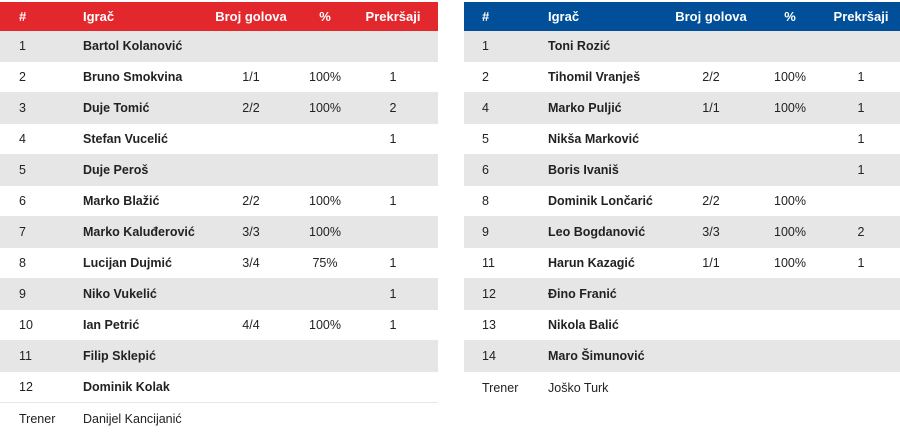 This screenshot has height=434, width=900. What do you see at coordinates (219, 294) in the screenshot?
I see `table-row: 9 Niko Vukelić 1` at bounding box center [219, 294].